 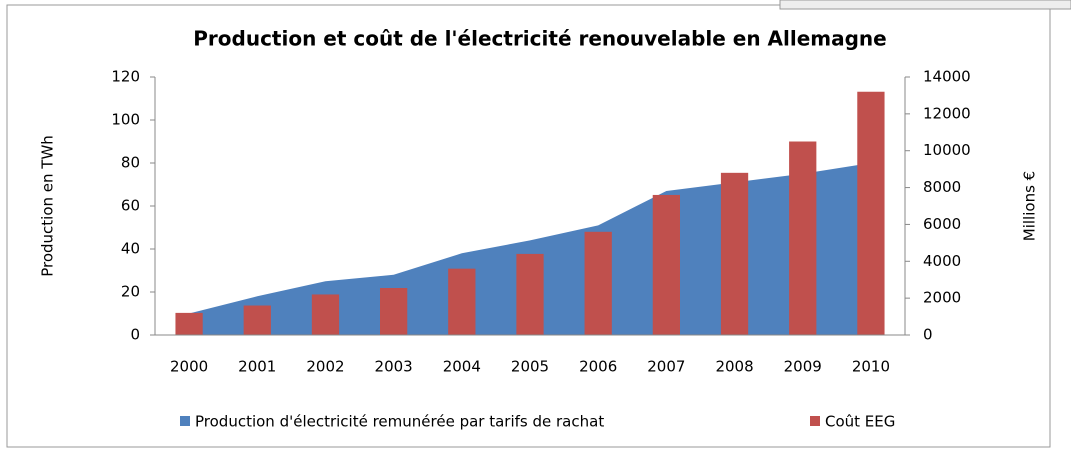 I want to click on y-tick-label: 60, so click(x=130, y=206).